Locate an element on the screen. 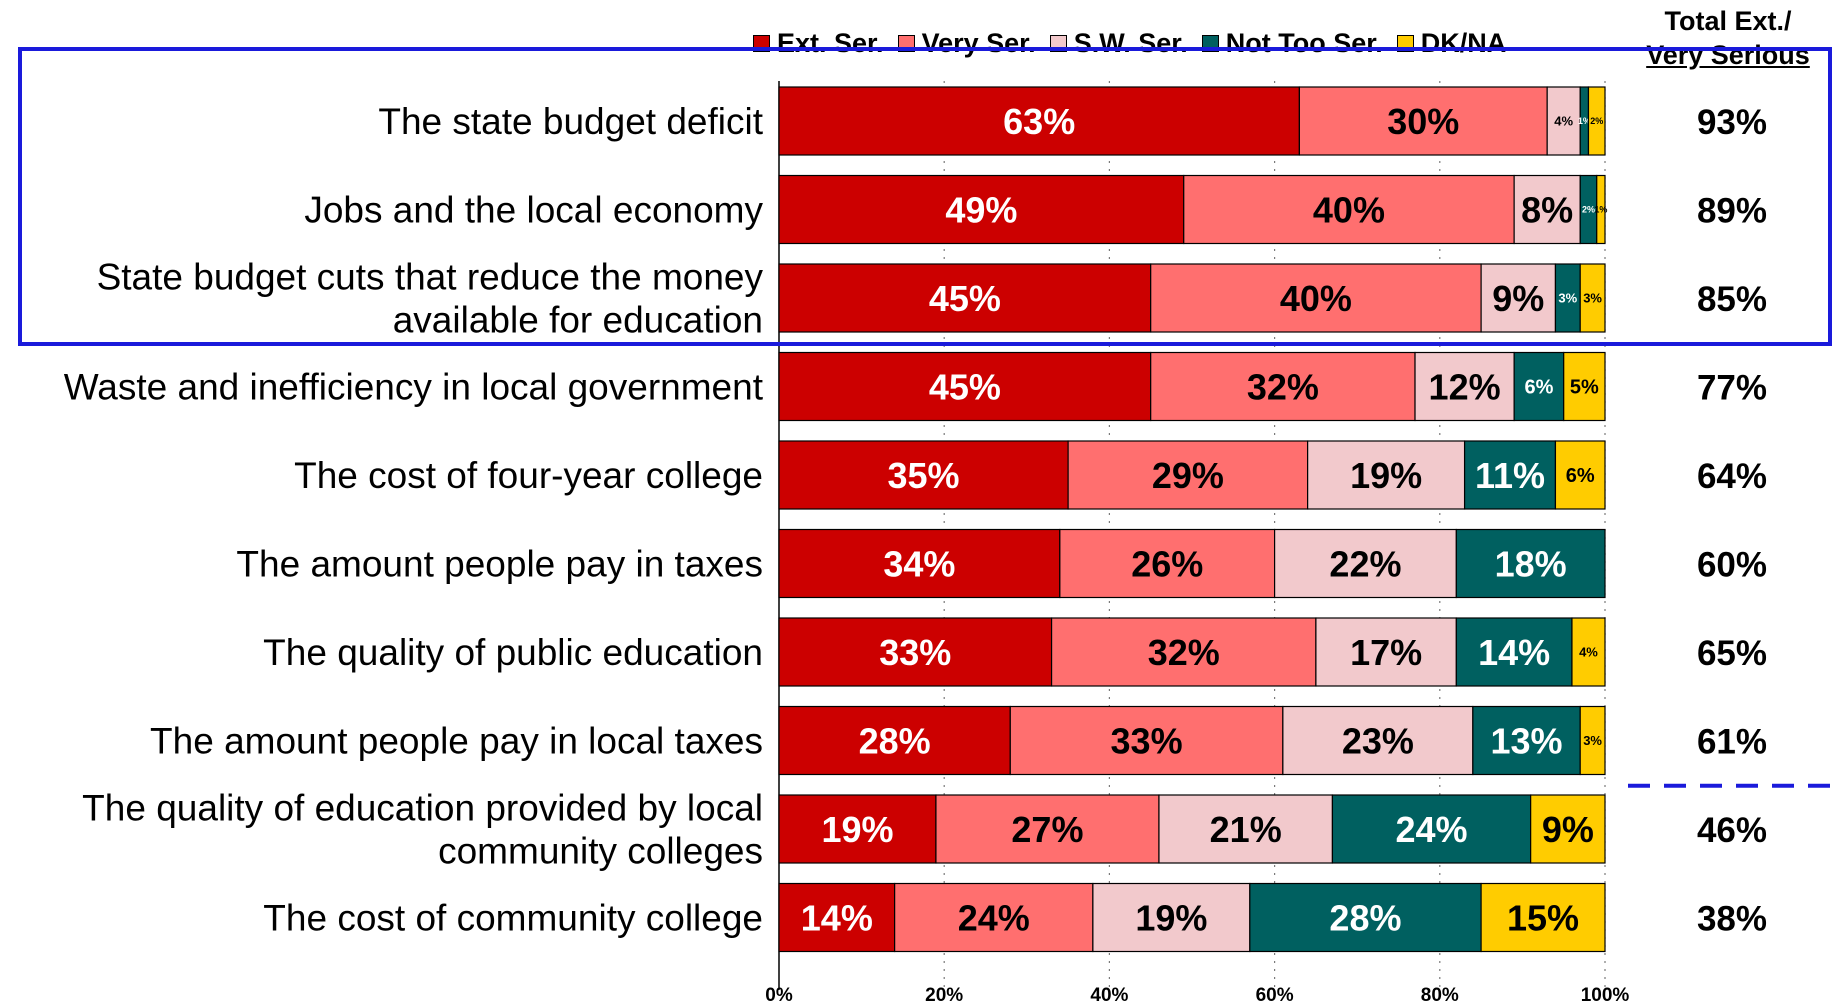 This screenshot has height=1006, width=1843. data-label: 24% is located at coordinates (994, 917).